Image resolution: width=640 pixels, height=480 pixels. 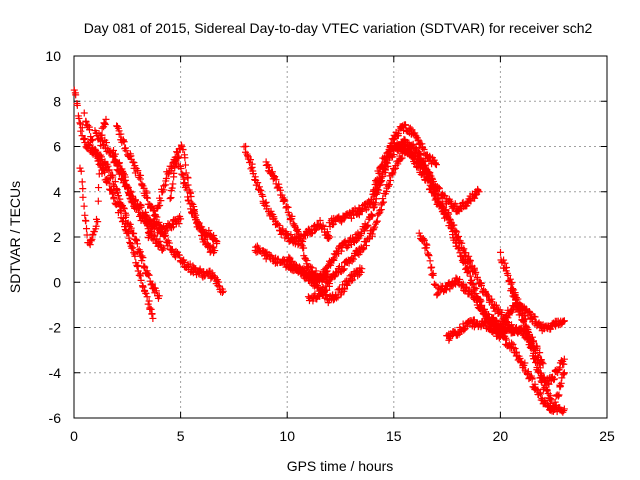 What do you see at coordinates (57, 101) in the screenshot?
I see `y-tick-label: 8` at bounding box center [57, 101].